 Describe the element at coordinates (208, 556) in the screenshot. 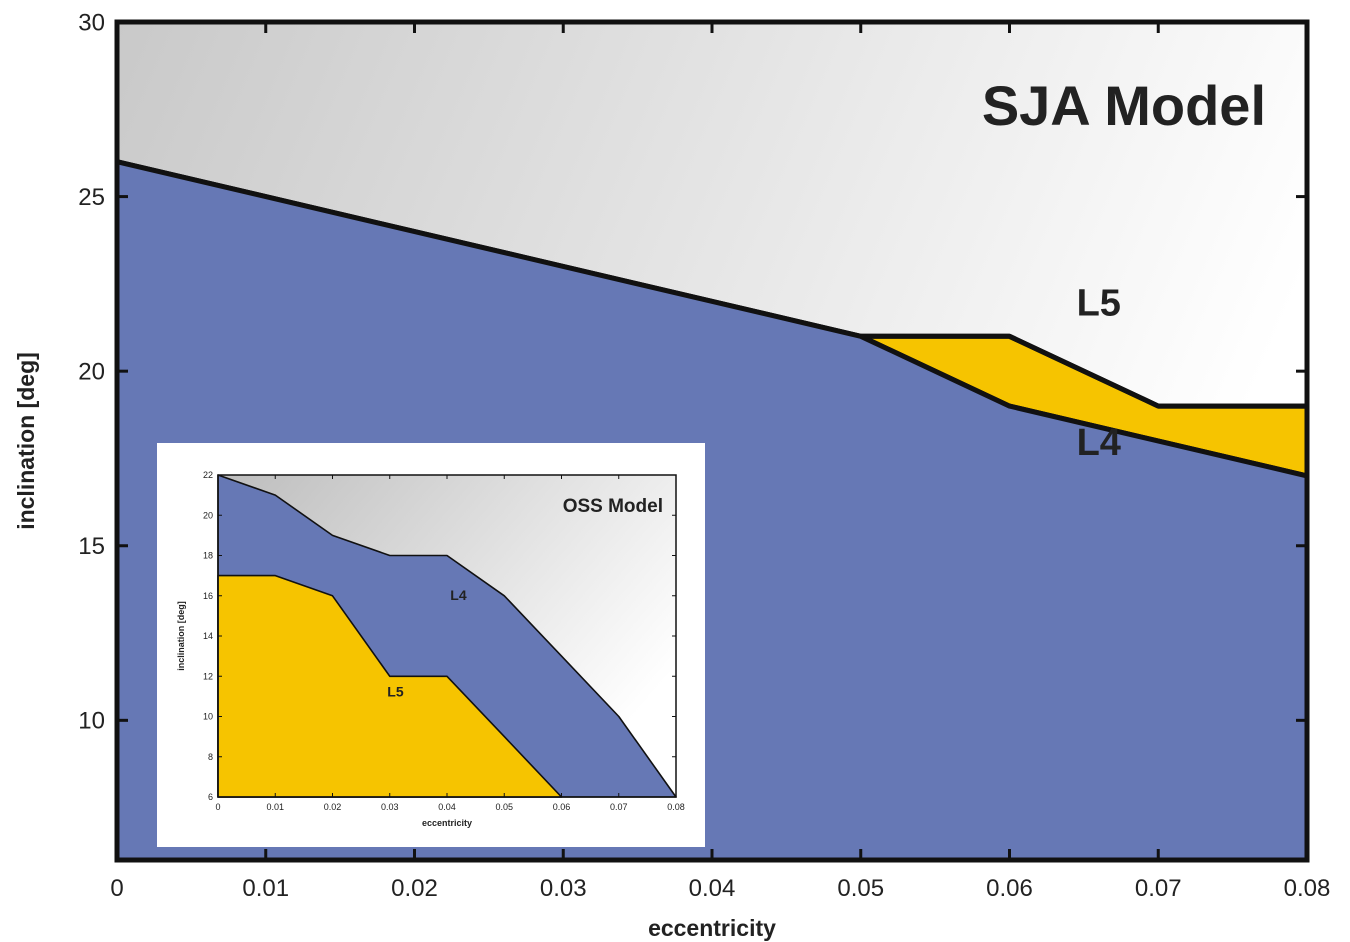

I see `inset-y-tick-label: 18` at that location.